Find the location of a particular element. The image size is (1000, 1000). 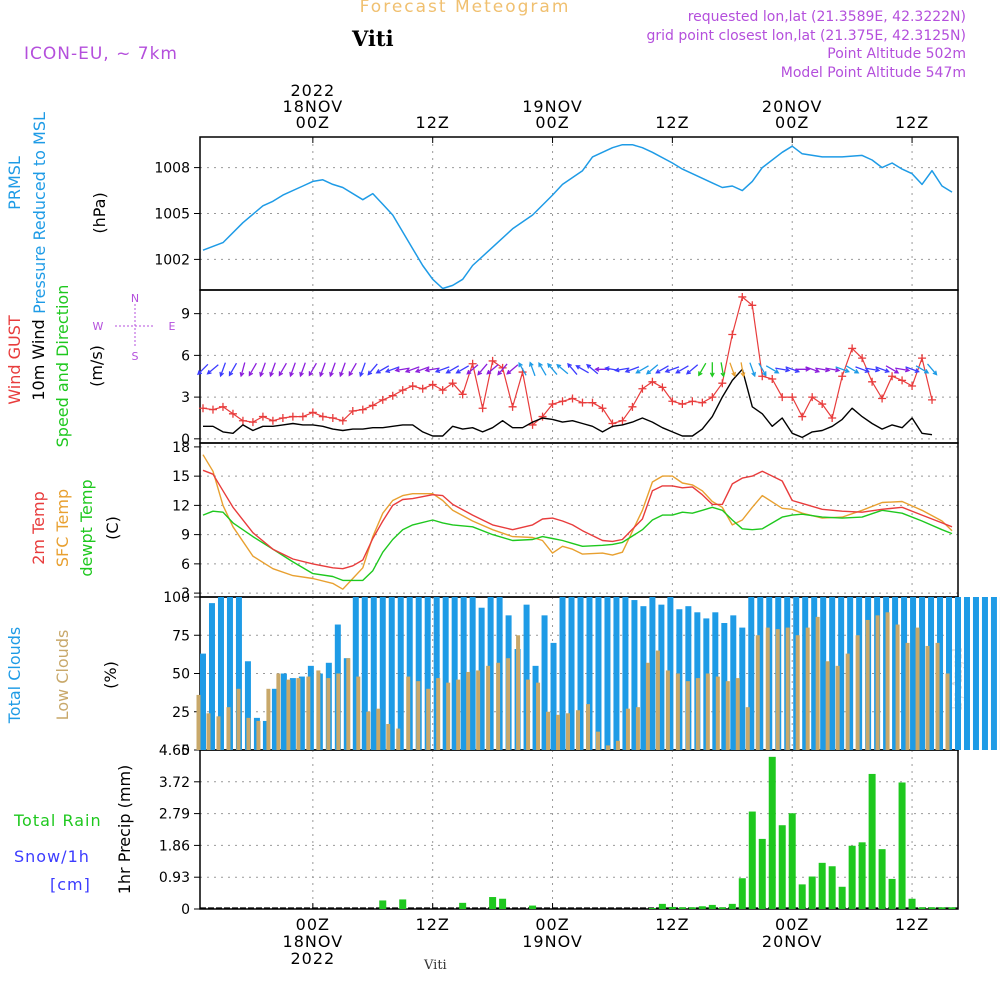

y-tick-label: 1005 is located at coordinates (172, 215).